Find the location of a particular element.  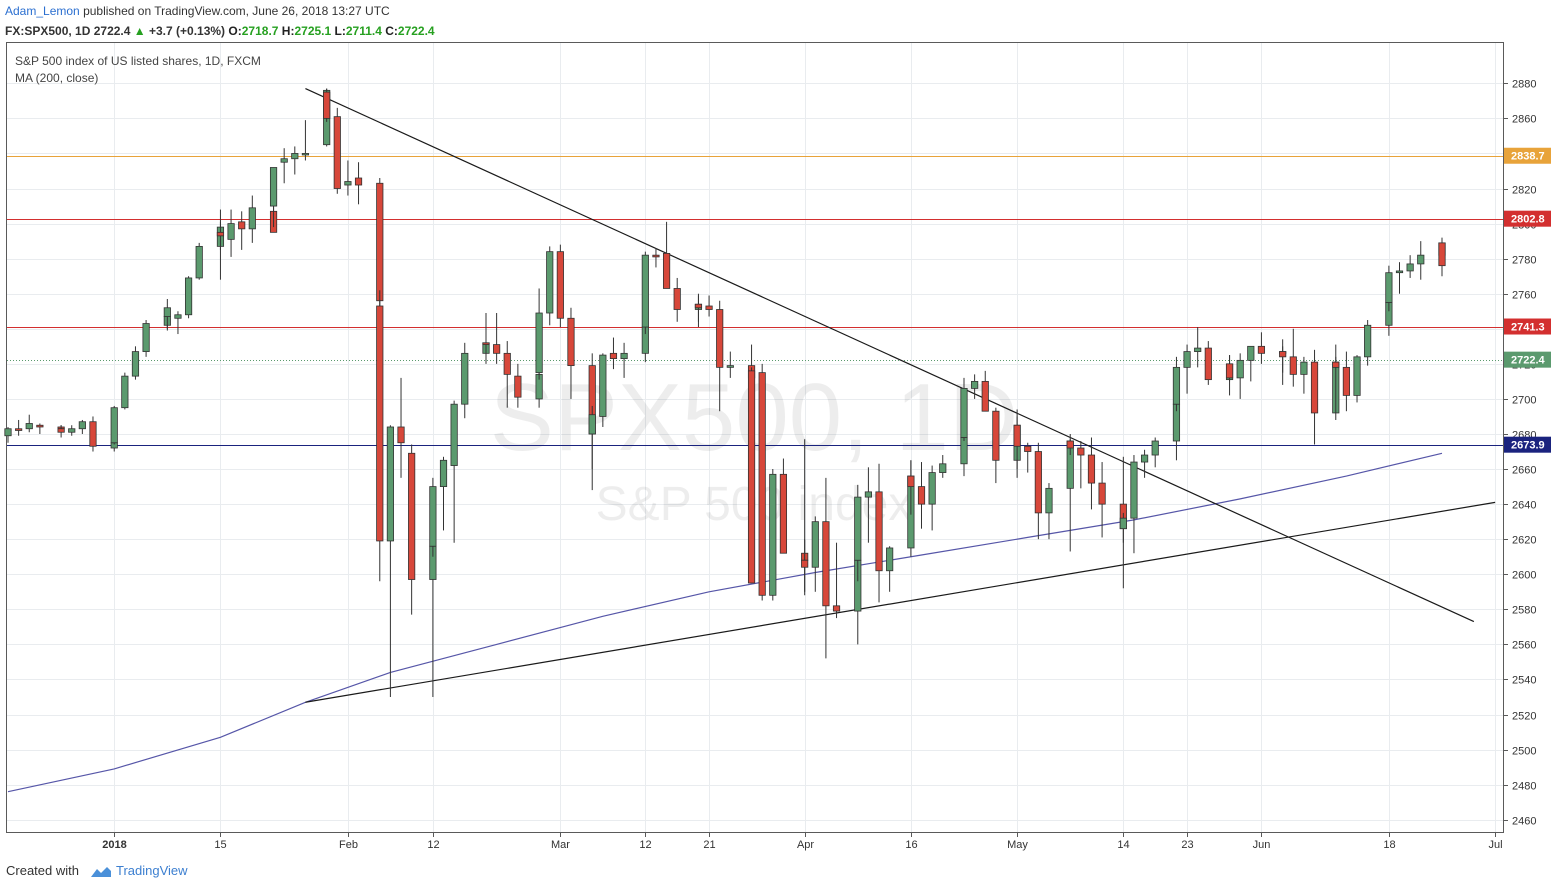

x-tick-label: 16 is located at coordinates (911, 845).